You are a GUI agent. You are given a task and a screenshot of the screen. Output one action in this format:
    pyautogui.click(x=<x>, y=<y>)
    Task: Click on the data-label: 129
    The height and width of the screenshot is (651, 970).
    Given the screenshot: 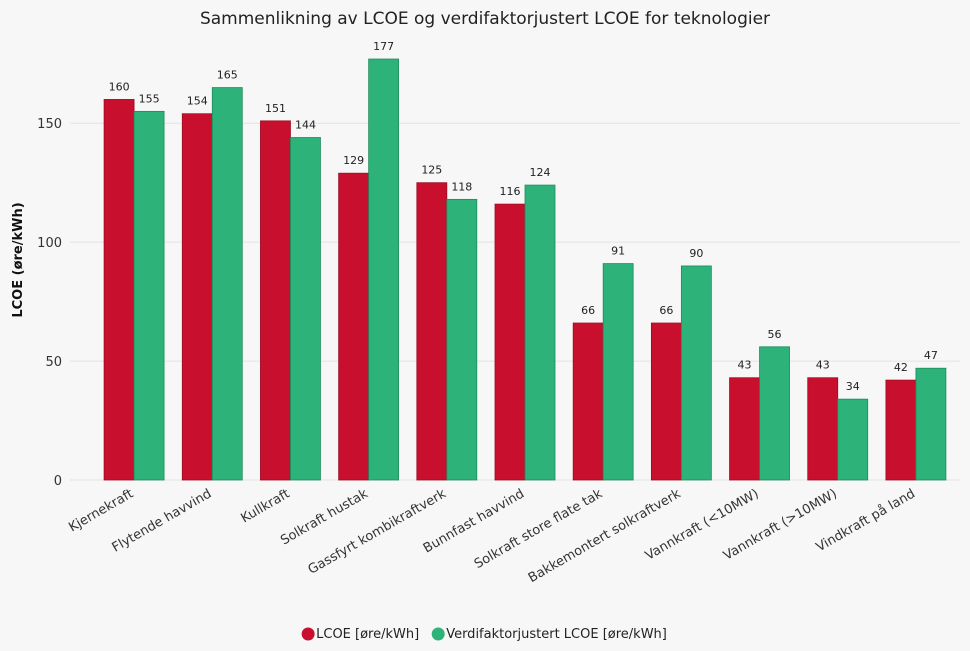 What is the action you would take?
    pyautogui.click(x=353, y=160)
    